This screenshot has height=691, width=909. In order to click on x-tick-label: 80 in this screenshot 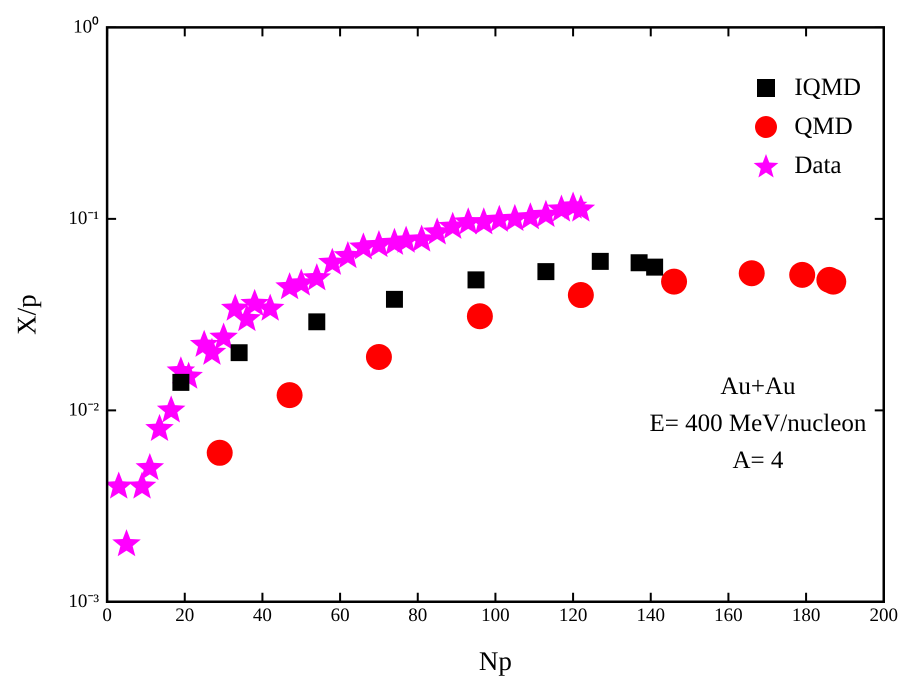, I will do `click(418, 615)`.